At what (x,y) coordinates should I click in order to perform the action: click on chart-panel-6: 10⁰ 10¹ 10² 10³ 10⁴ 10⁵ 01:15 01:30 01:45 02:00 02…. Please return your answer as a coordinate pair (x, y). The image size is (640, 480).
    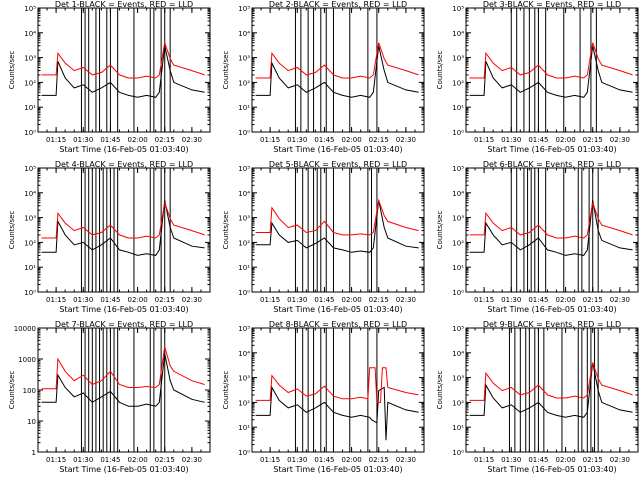
    Looking at the image, I should click on (537, 237).